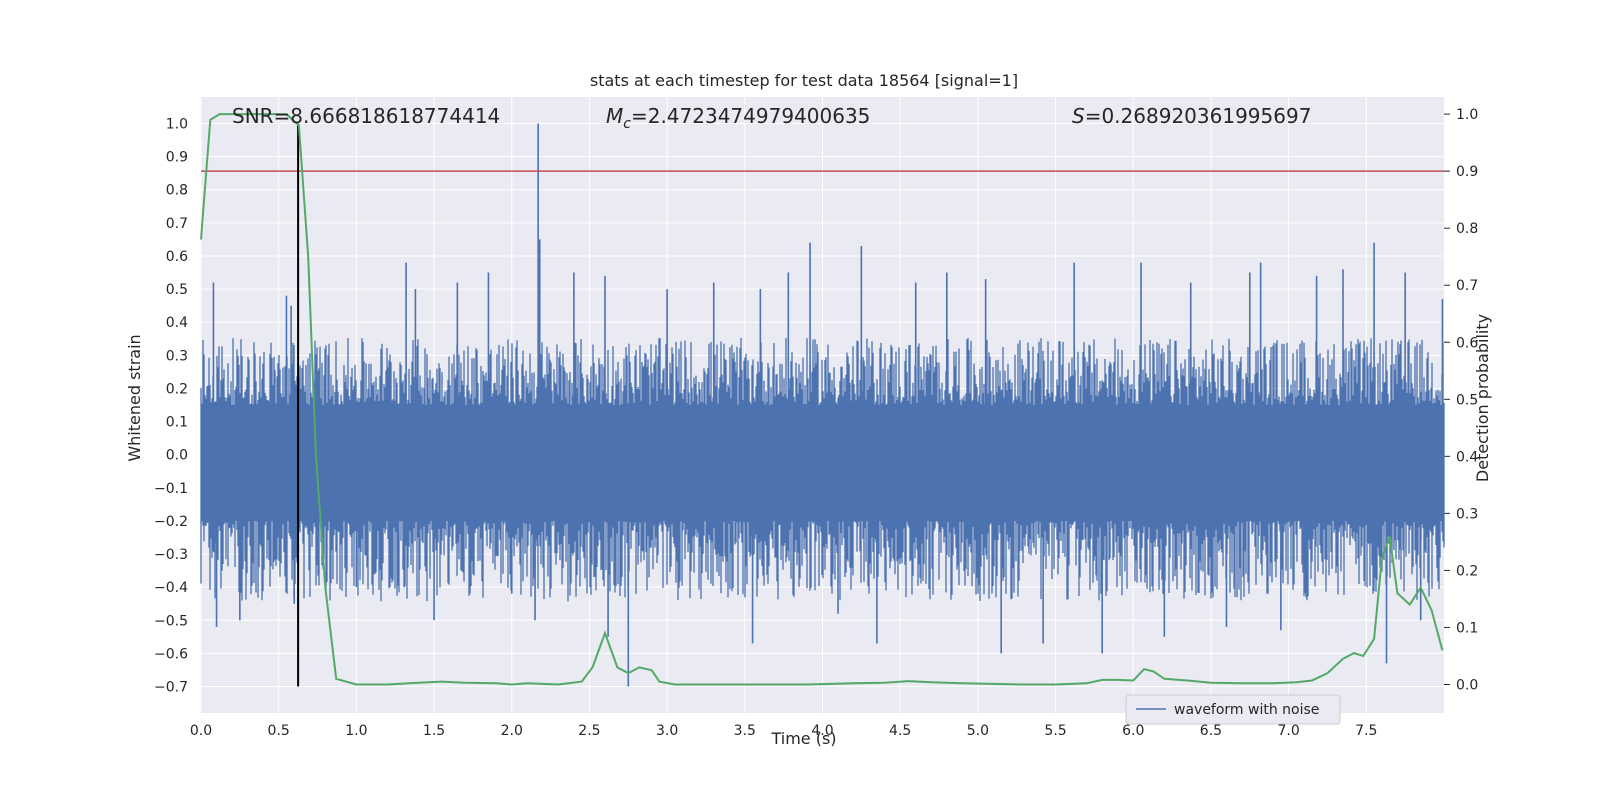  Describe the element at coordinates (1133, 731) in the screenshot. I see `x-tick-label: 6.0` at that location.